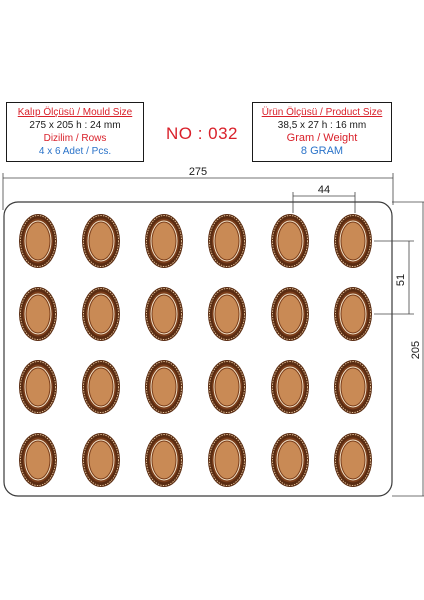 The image size is (424, 600). Describe the element at coordinates (75, 125) in the screenshot. I see `mould-size-value: 275 x 205 h : 24 mm` at that location.